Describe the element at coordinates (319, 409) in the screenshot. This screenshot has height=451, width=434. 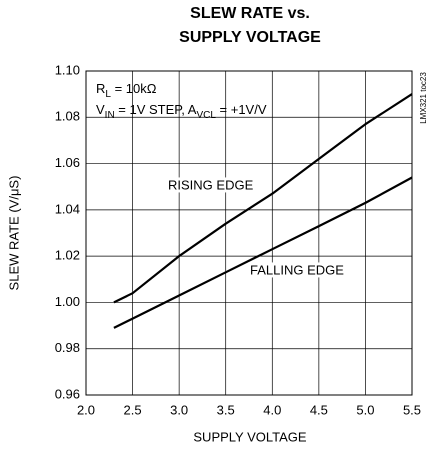
I see `x-tick-label: 4.5` at that location.